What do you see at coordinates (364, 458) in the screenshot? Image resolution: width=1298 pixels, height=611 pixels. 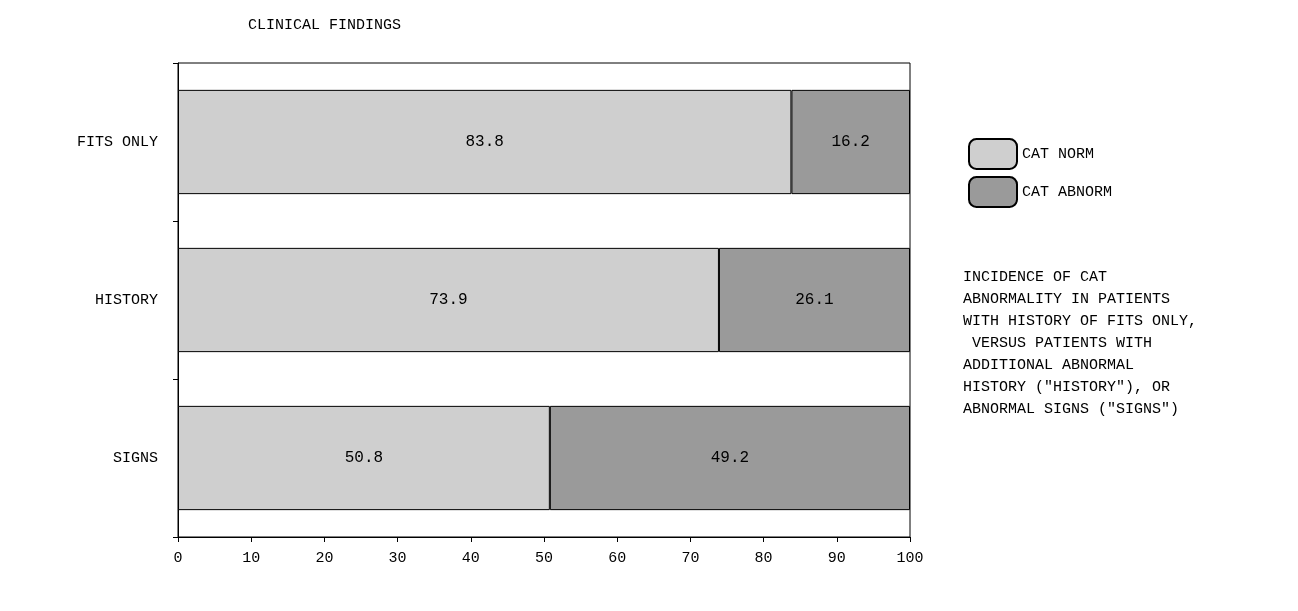 I see `data-label: 50.8` at bounding box center [364, 458].